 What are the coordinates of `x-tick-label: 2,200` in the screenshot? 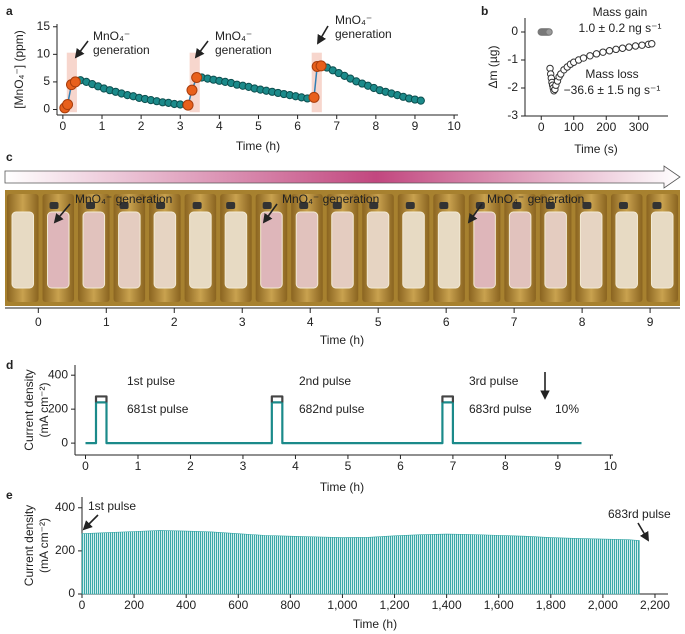 It's located at (655, 605).